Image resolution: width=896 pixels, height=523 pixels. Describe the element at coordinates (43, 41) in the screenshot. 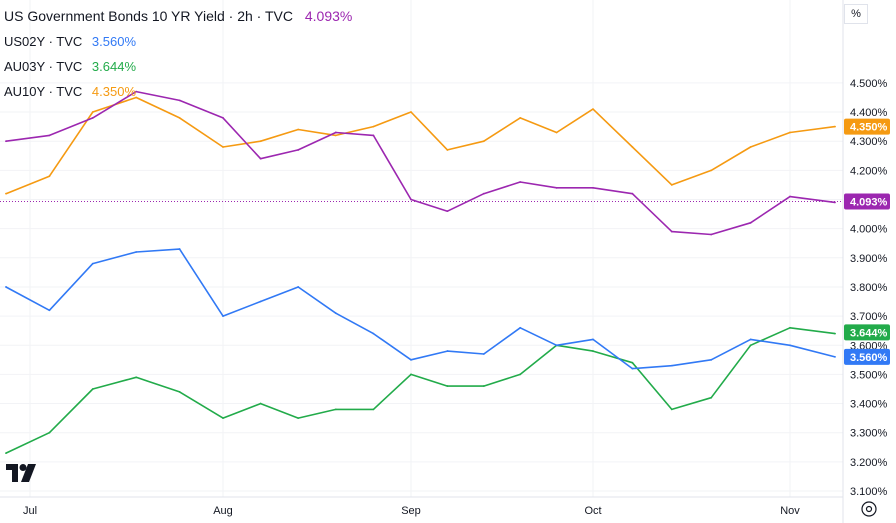

I see `legend-us02y-label: US02Y · TVC` at that location.